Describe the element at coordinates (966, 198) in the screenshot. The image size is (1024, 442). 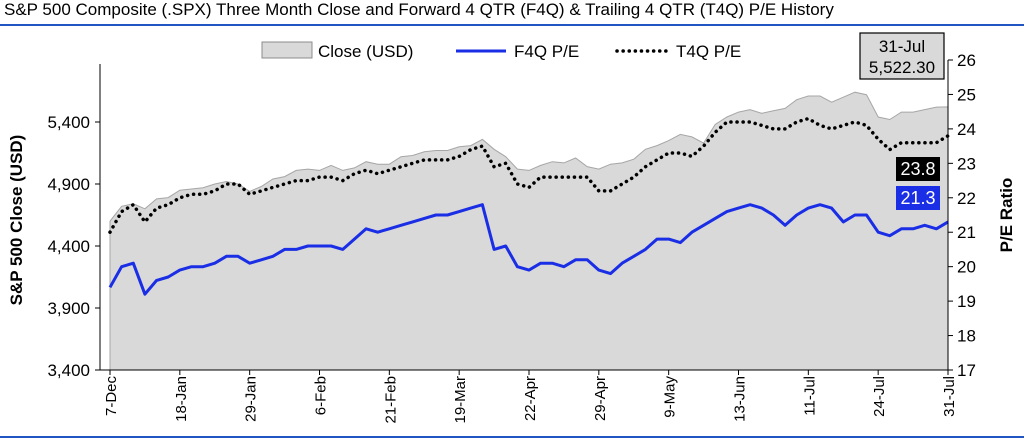
I see `right-tick-label: 22` at that location.